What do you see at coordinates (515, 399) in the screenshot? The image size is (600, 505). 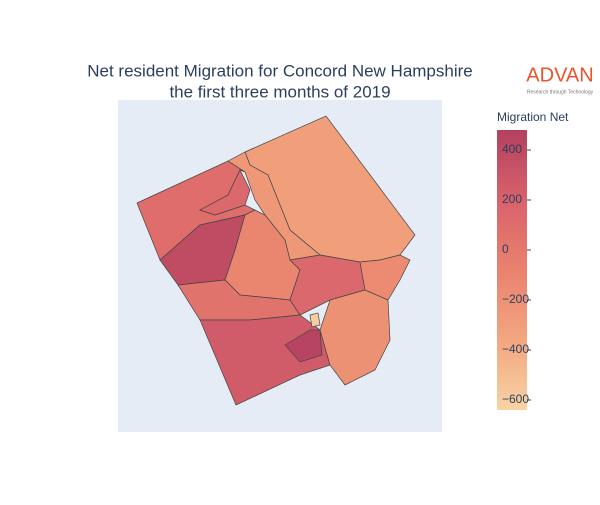 I see `colorbar-tick-label: −600` at bounding box center [515, 399].